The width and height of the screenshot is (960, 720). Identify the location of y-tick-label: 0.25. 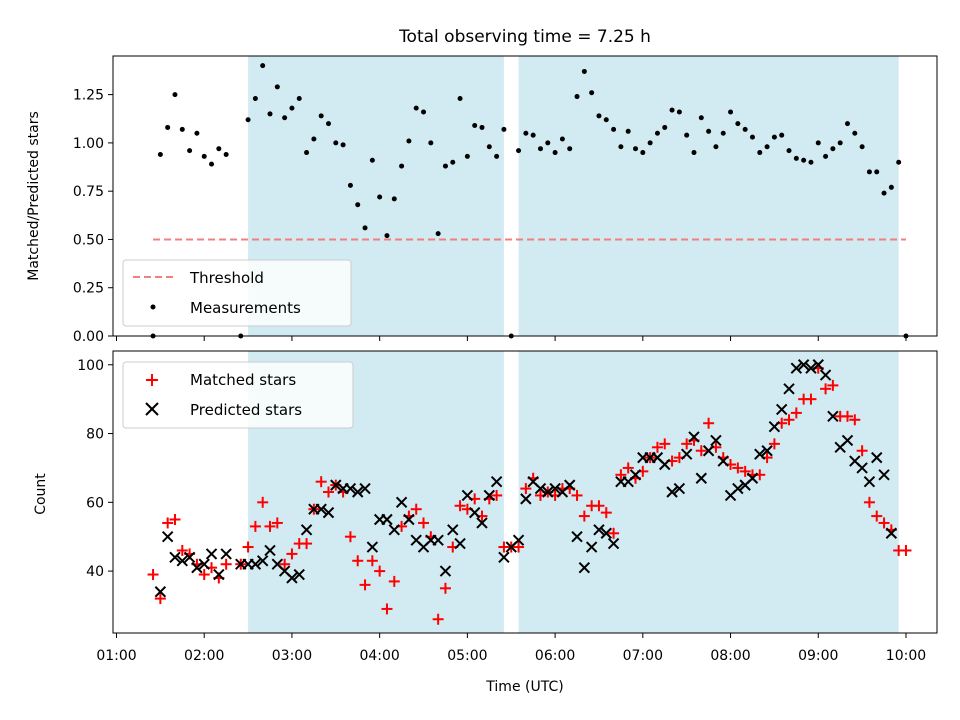
(88, 289).